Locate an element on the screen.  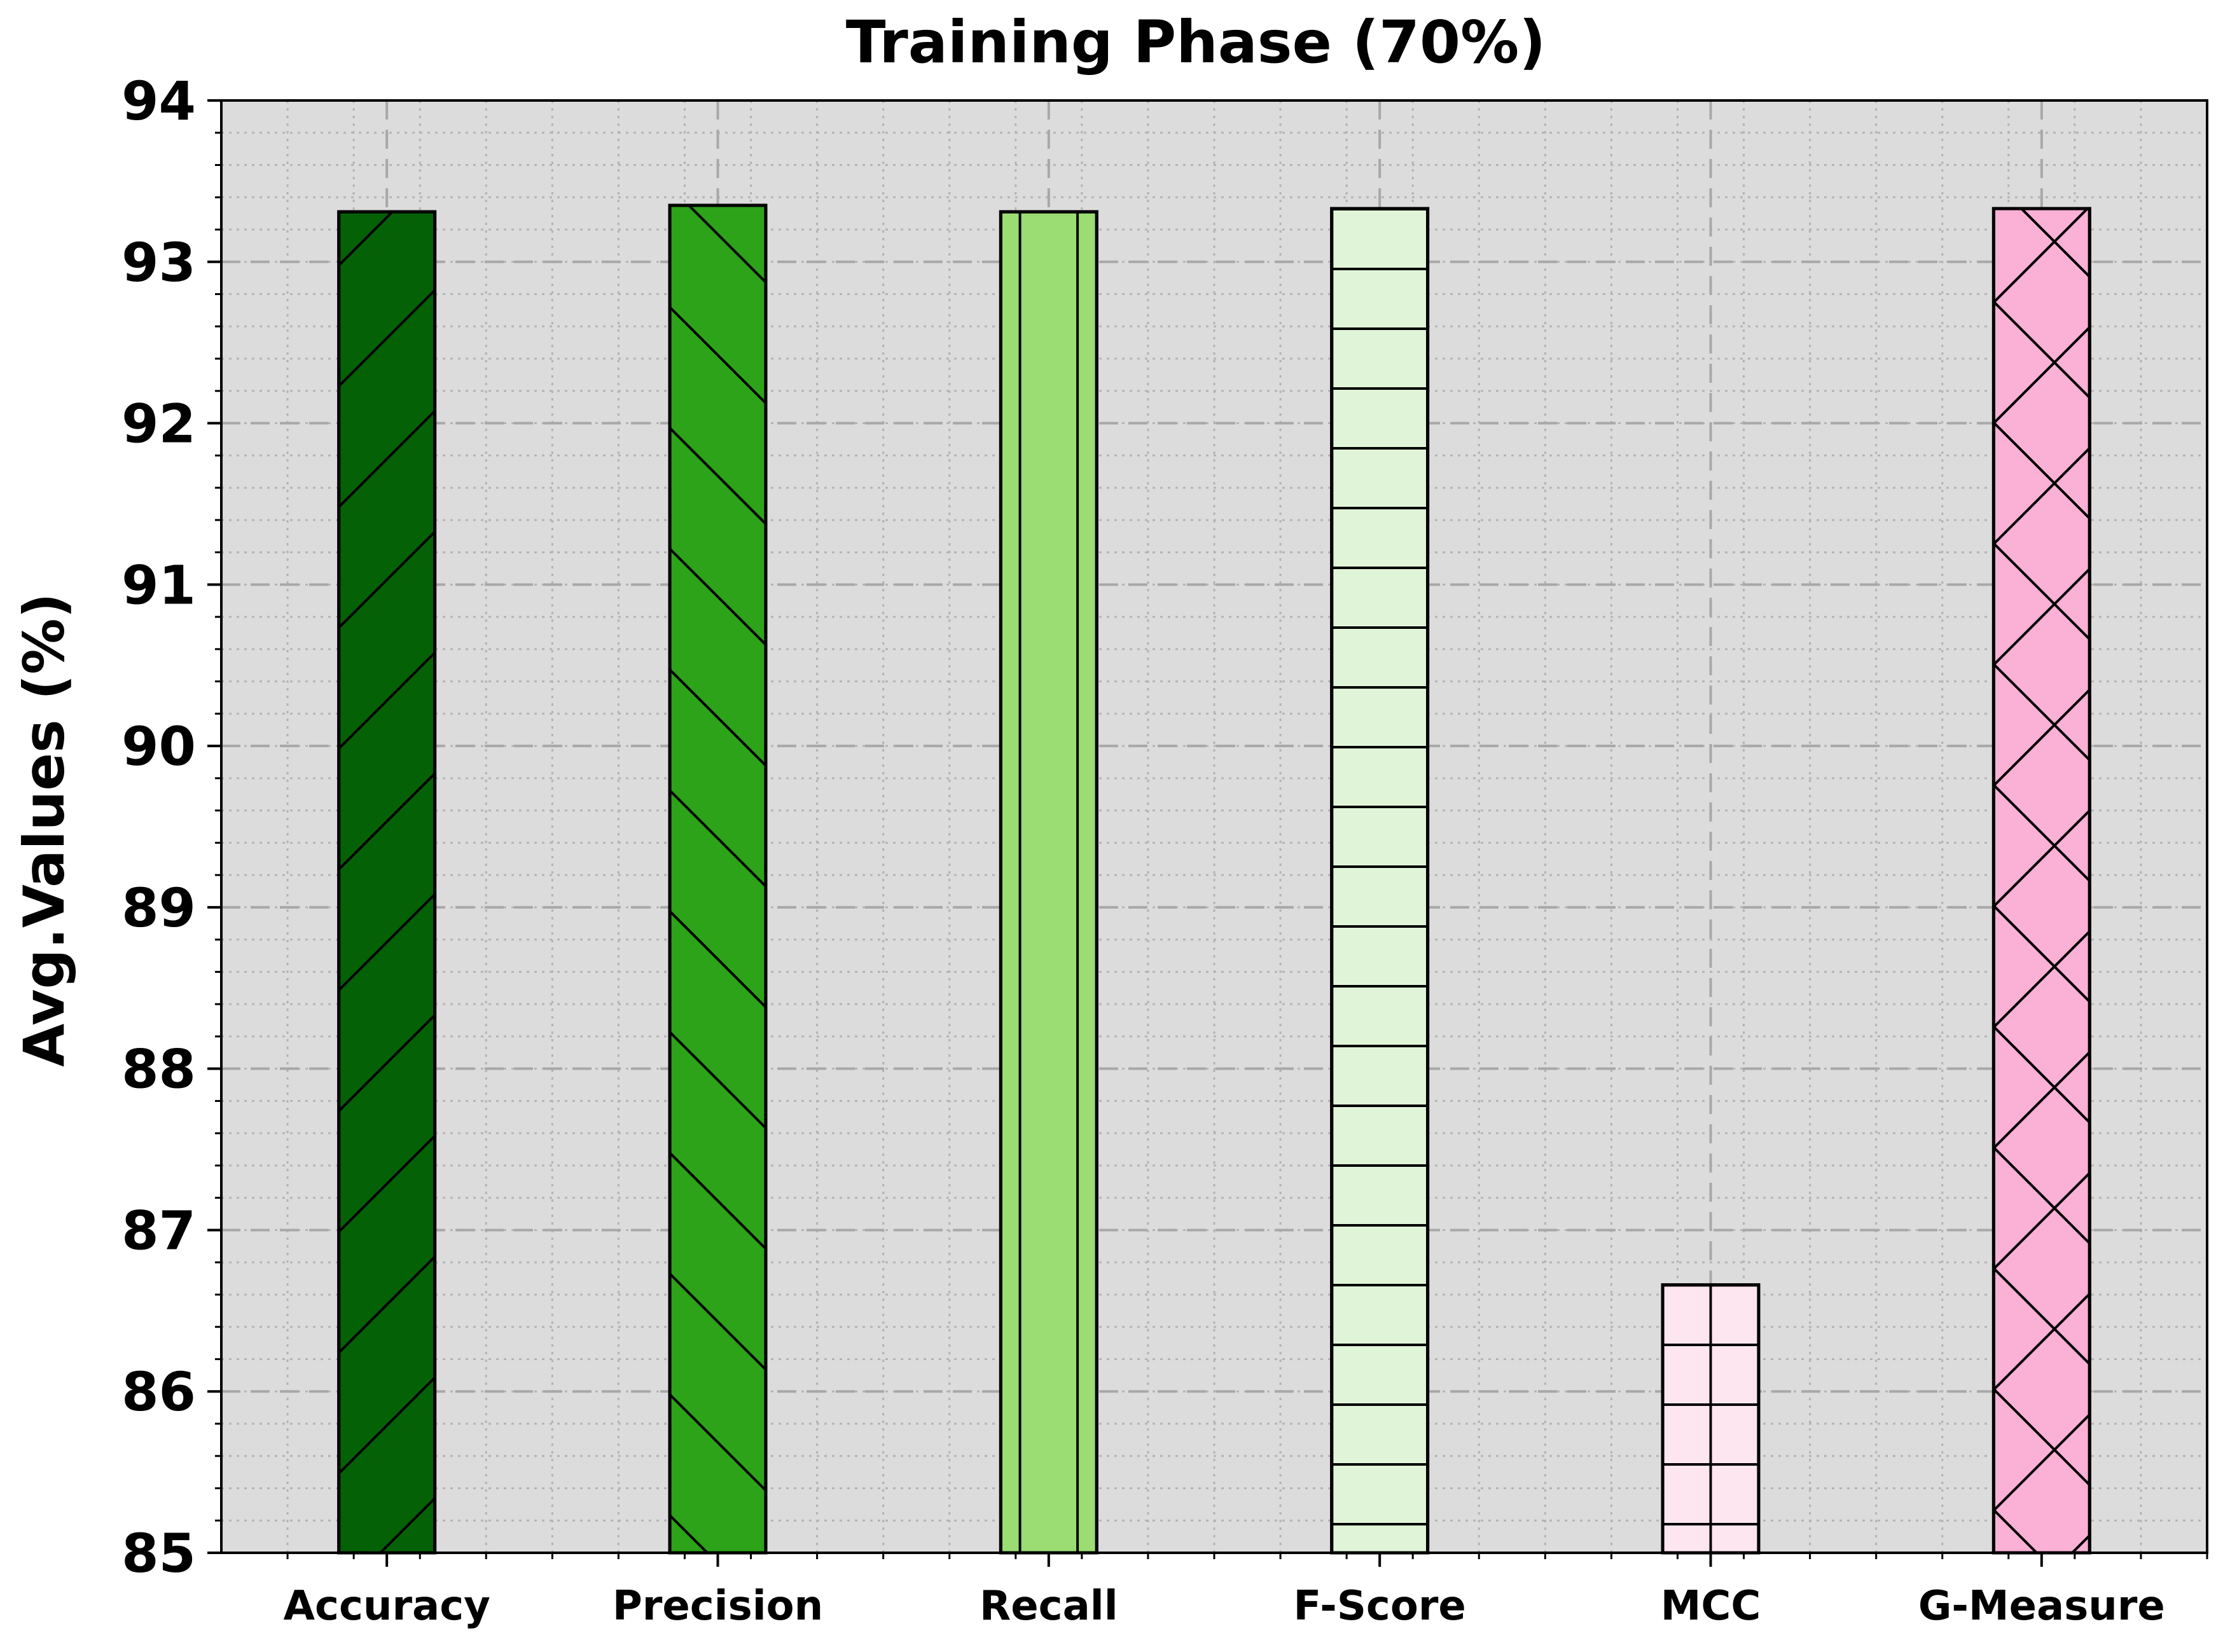
x-tick-label: MCC is located at coordinates (1711, 1606).